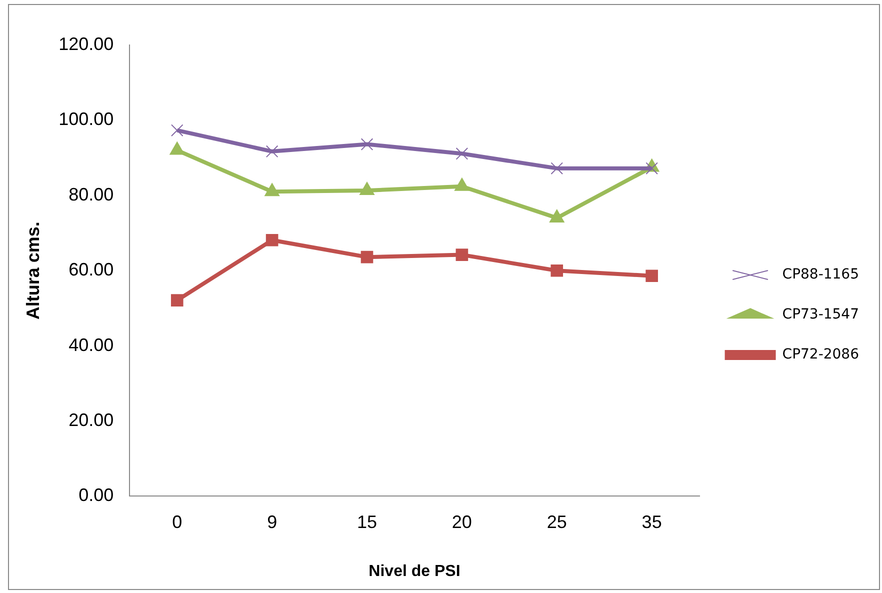  Describe the element at coordinates (272, 522) in the screenshot. I see `x-tick-label: 9` at that location.